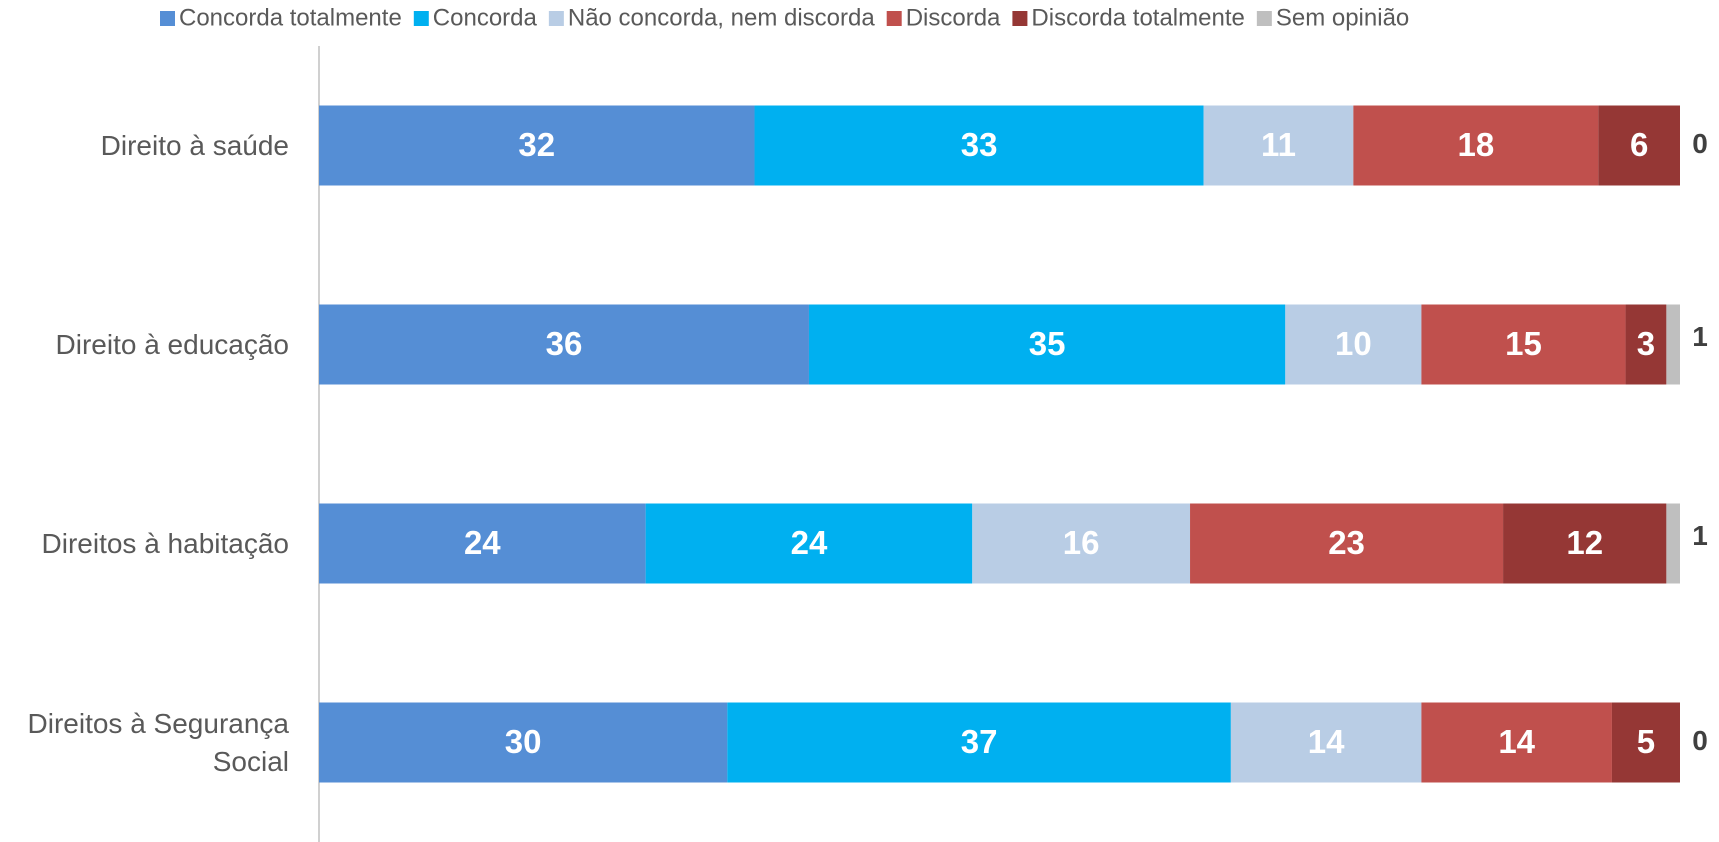  What do you see at coordinates (165, 543) in the screenshot?
I see `category-label: Direitos à habitação` at bounding box center [165, 543].